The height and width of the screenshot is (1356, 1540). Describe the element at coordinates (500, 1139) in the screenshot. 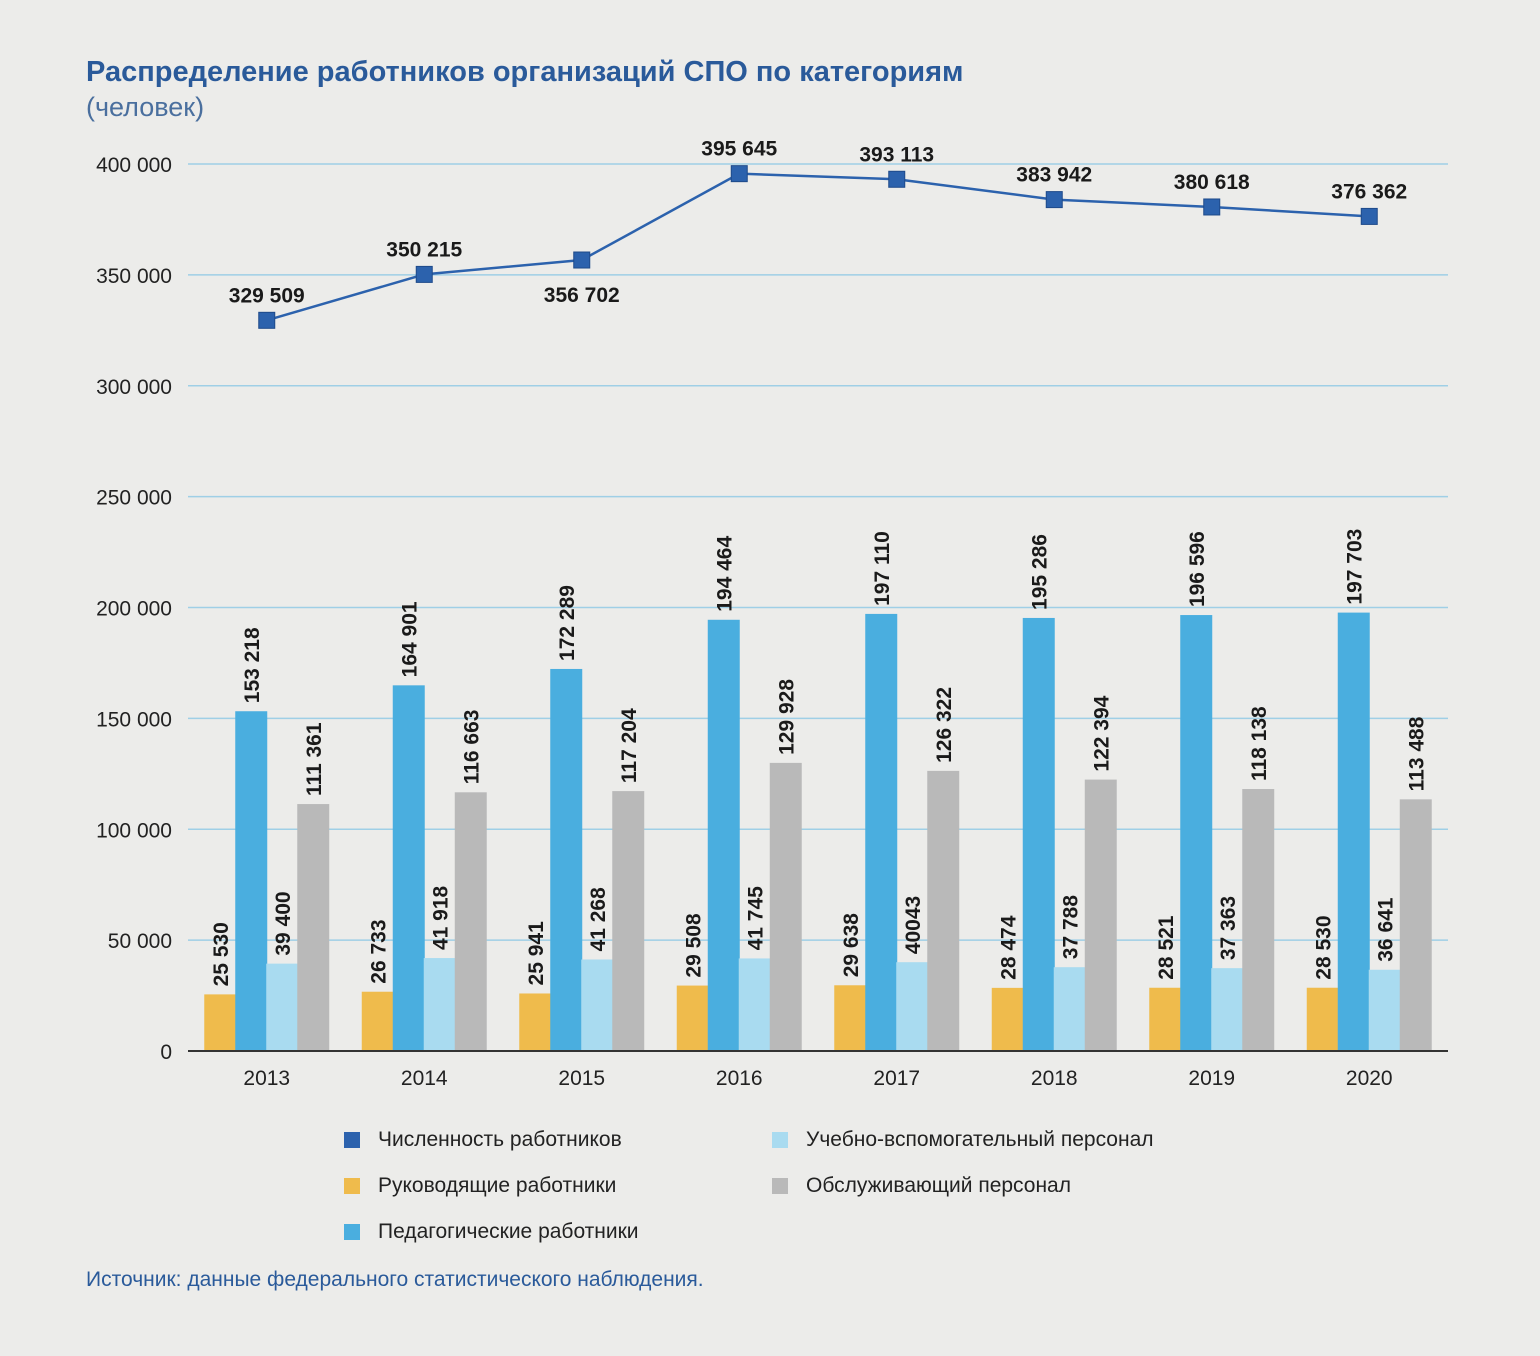

I see `legend-label: Численность работников` at that location.